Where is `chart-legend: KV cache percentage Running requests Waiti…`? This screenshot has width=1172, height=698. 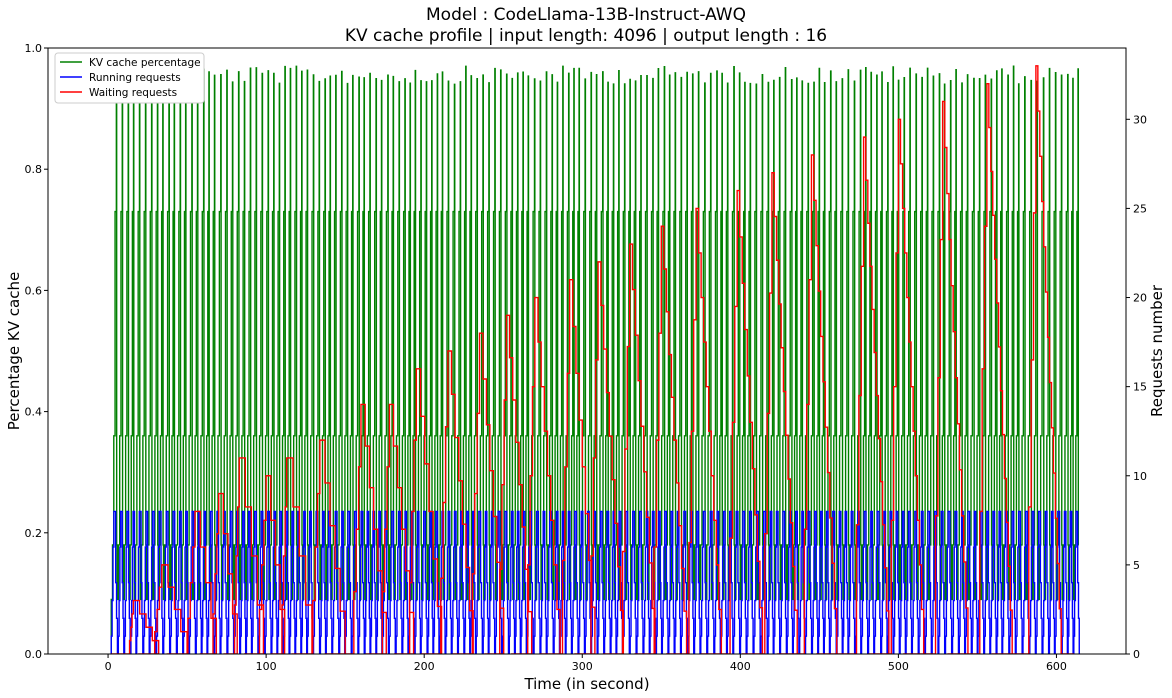
chart-legend: KV cache percentage Running requests Waiti… is located at coordinates (129, 78).